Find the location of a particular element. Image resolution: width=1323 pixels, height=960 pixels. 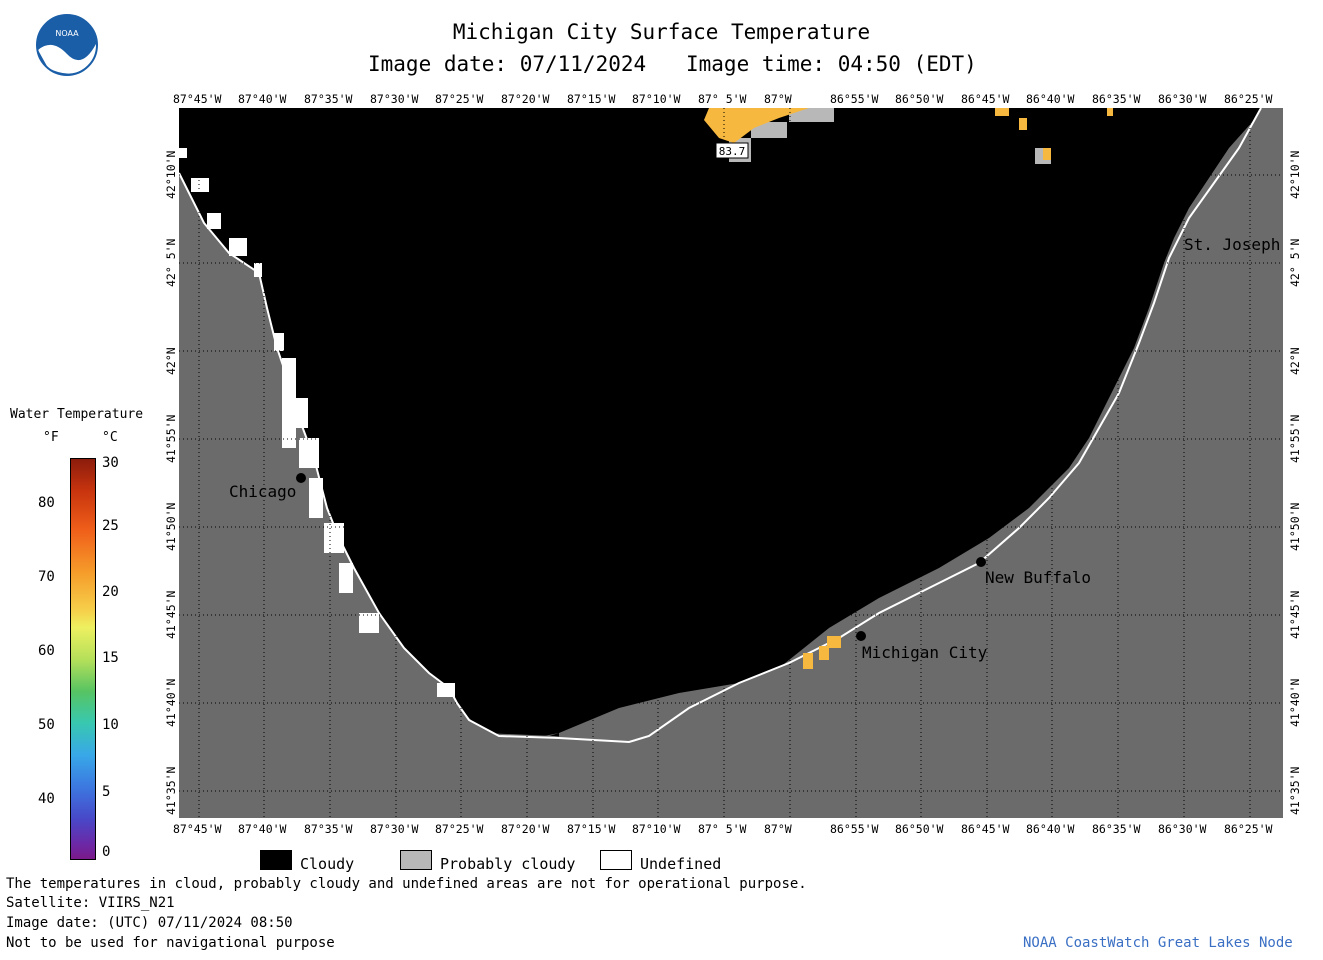

lon-tick-label-bottom: 87°10'W is located at coordinates (656, 829).